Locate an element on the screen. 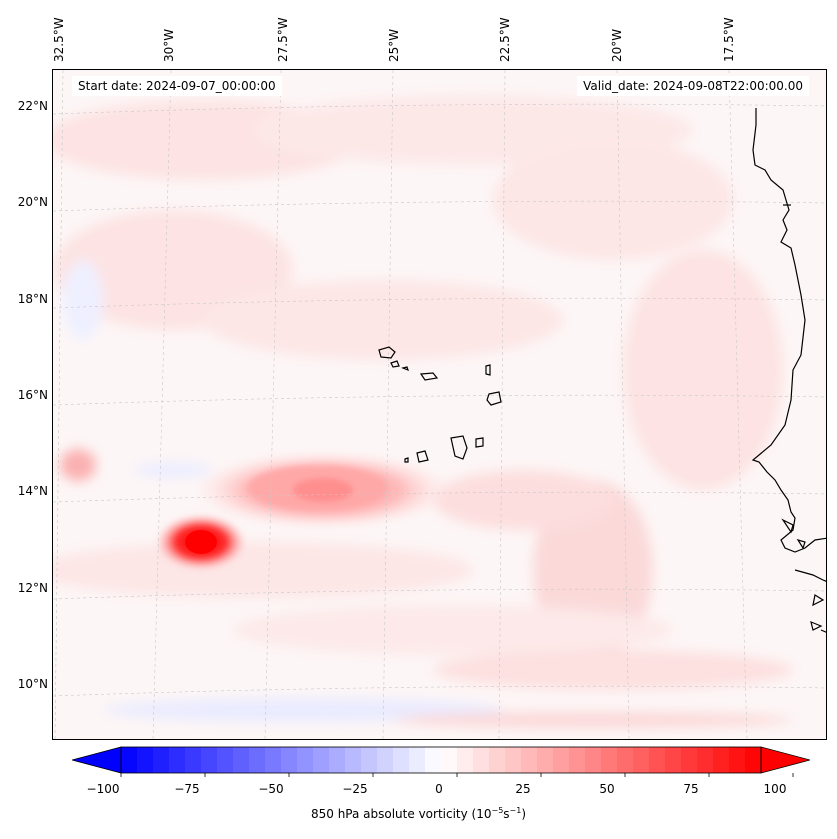 The image size is (837, 839). colorbar-label-exponent-1: −5 is located at coordinates (497, 810).